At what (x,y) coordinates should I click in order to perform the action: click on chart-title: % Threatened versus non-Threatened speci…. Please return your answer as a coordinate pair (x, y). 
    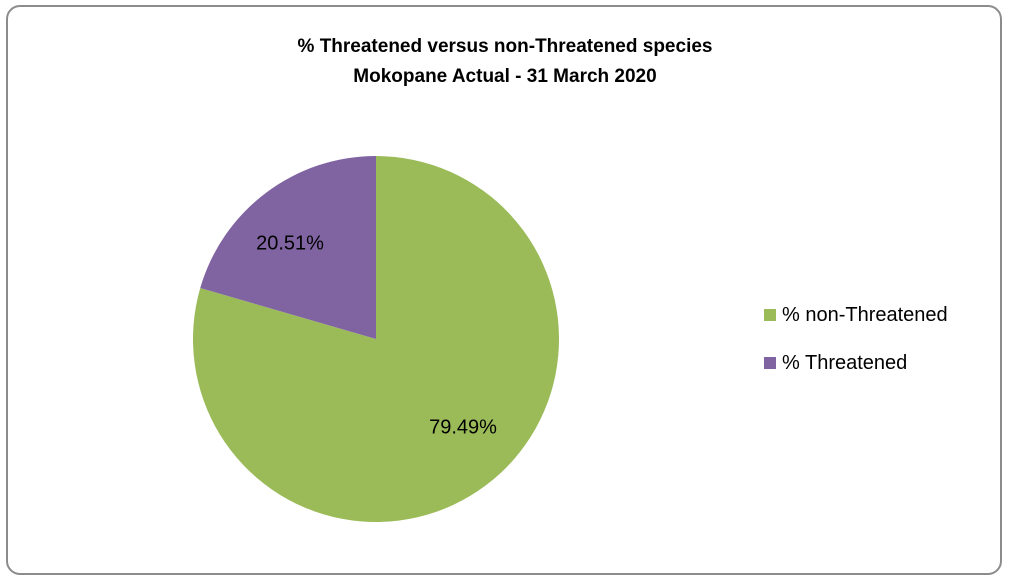
    Looking at the image, I should click on (505, 62).